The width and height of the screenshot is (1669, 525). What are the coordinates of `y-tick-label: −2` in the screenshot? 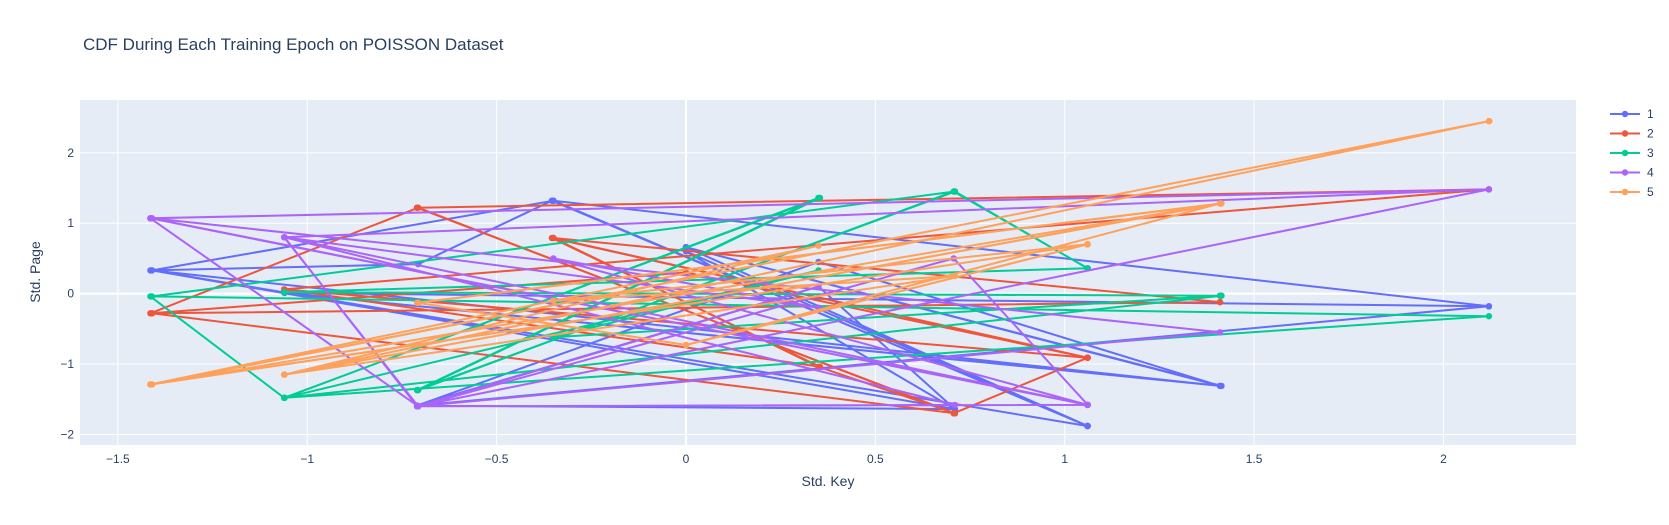 It's located at (67, 434).